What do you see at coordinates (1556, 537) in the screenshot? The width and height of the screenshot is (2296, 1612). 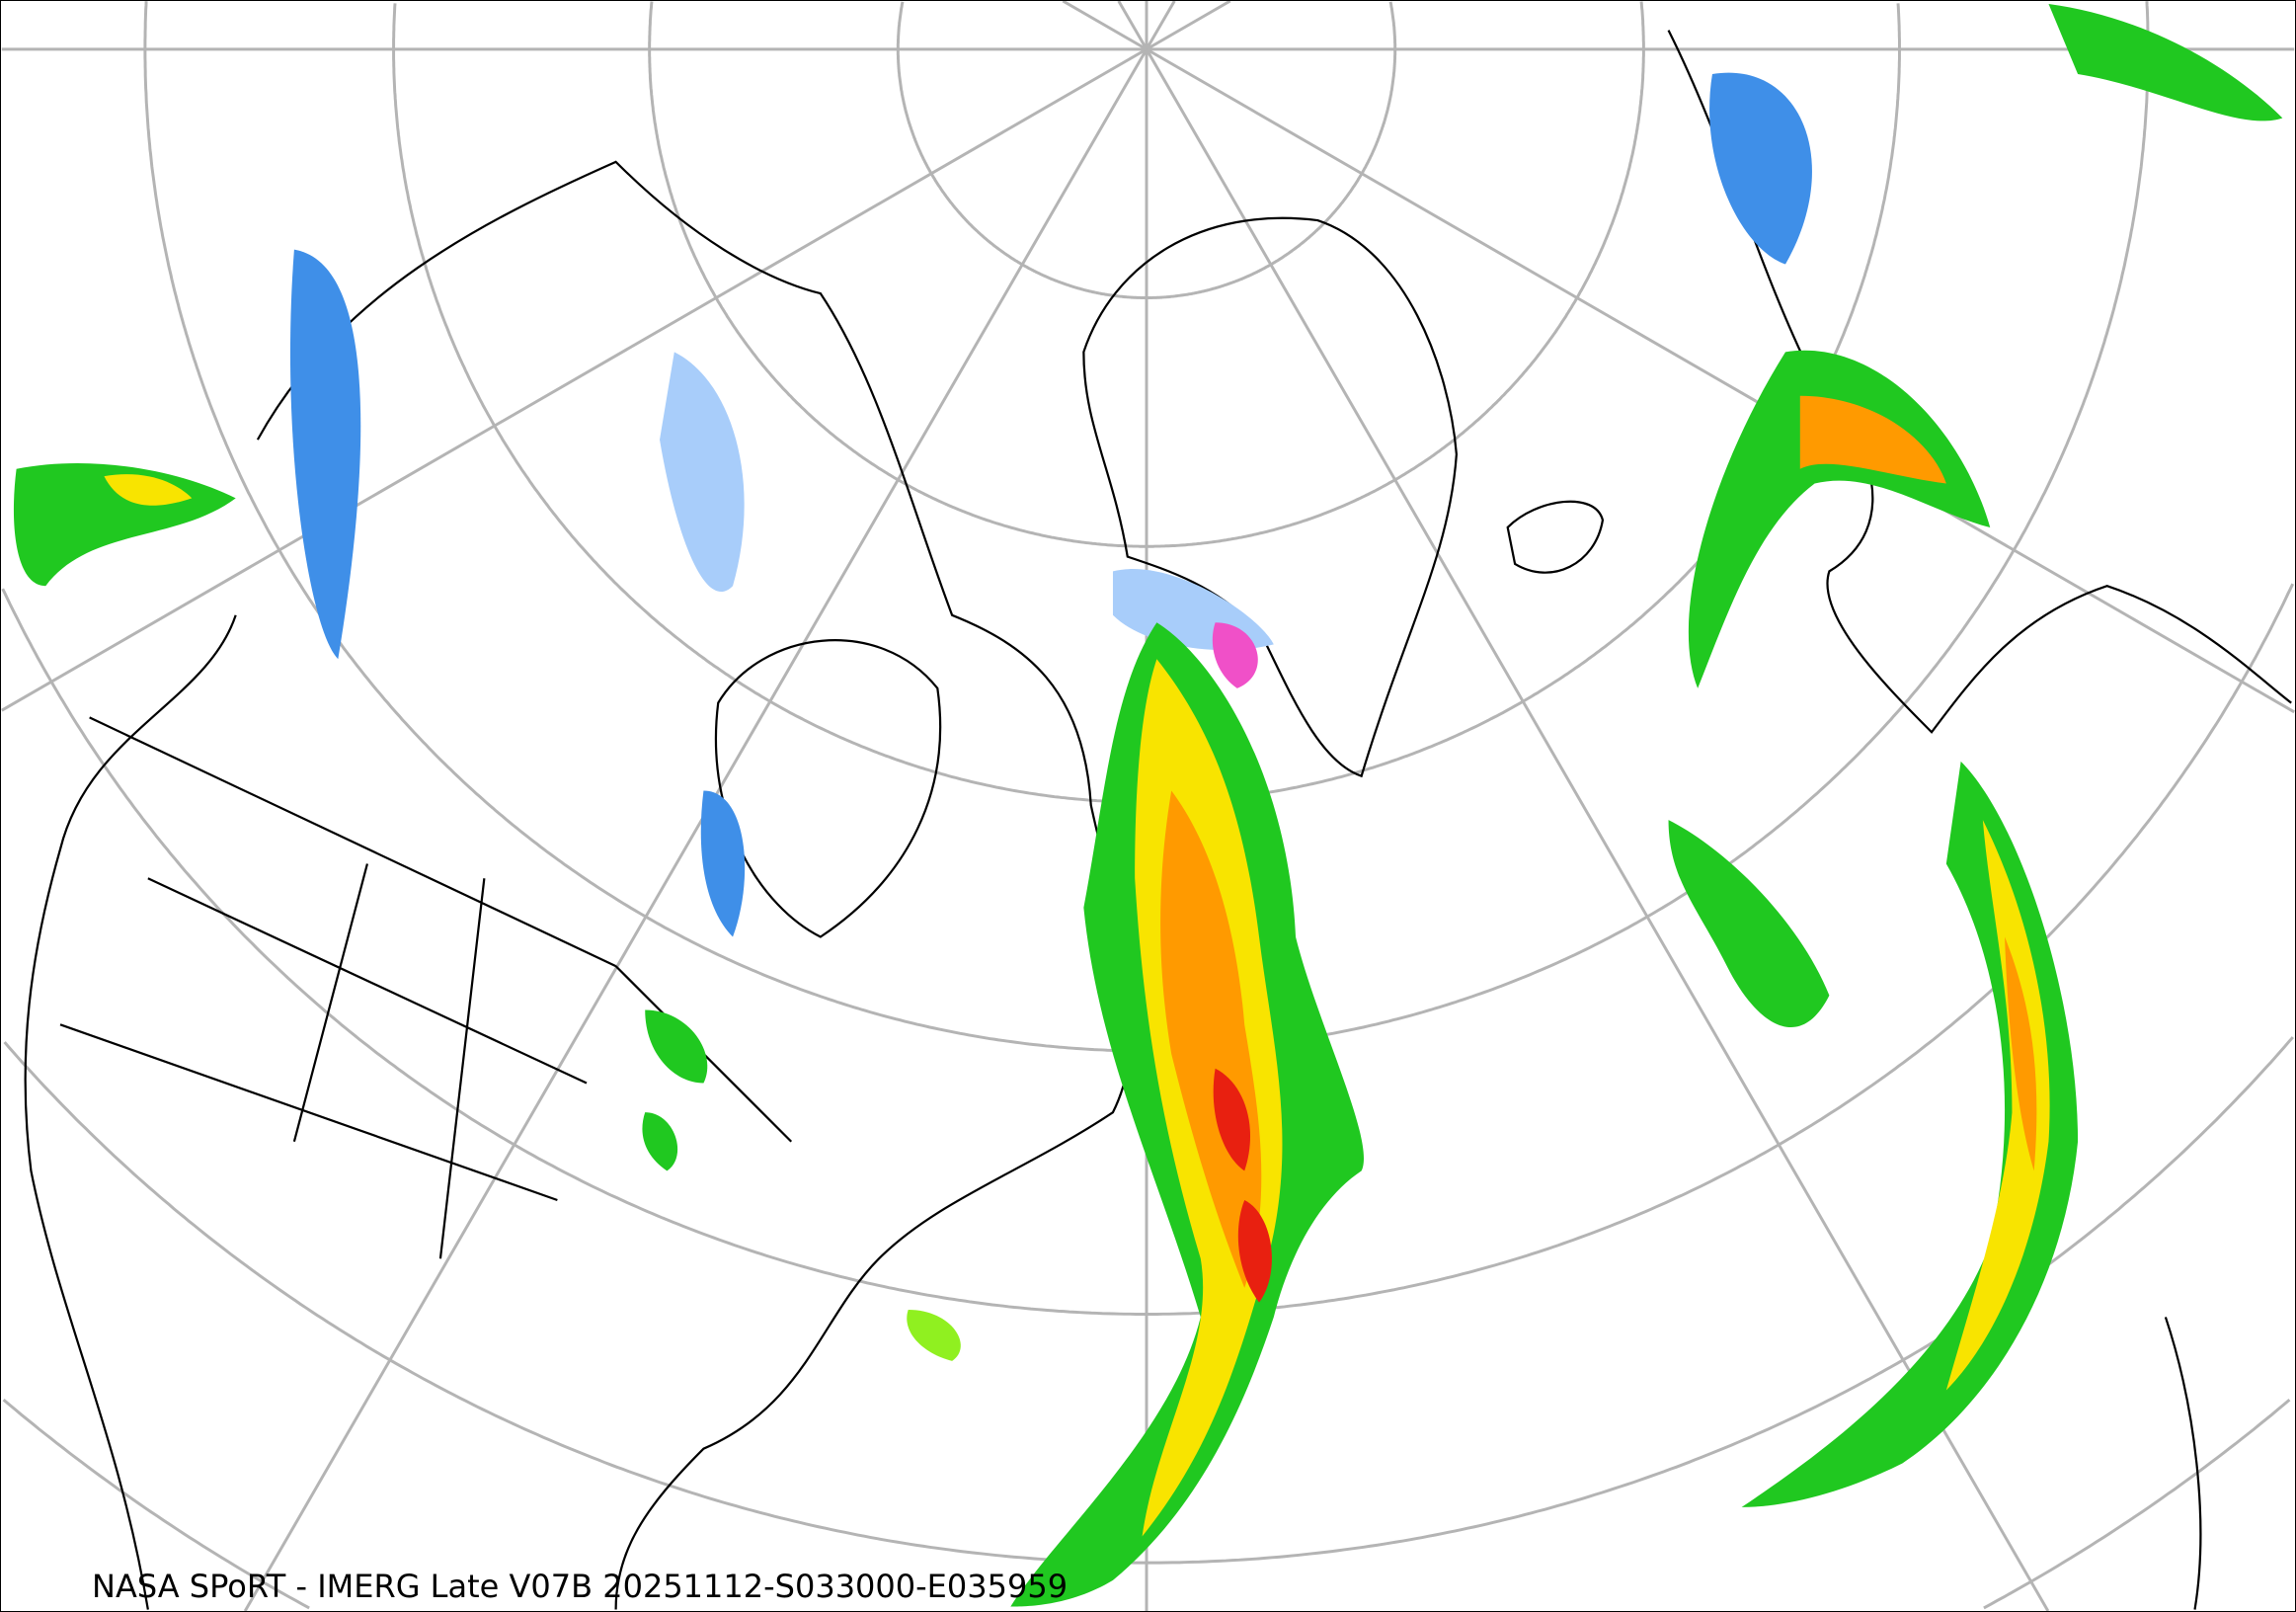 I see `iceland-outline` at bounding box center [1556, 537].